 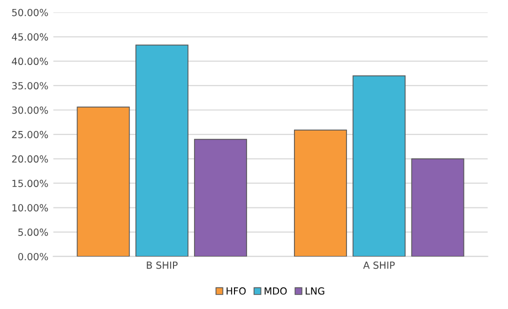 I want to click on y-tick-label: 15.00%, so click(x=30, y=184).